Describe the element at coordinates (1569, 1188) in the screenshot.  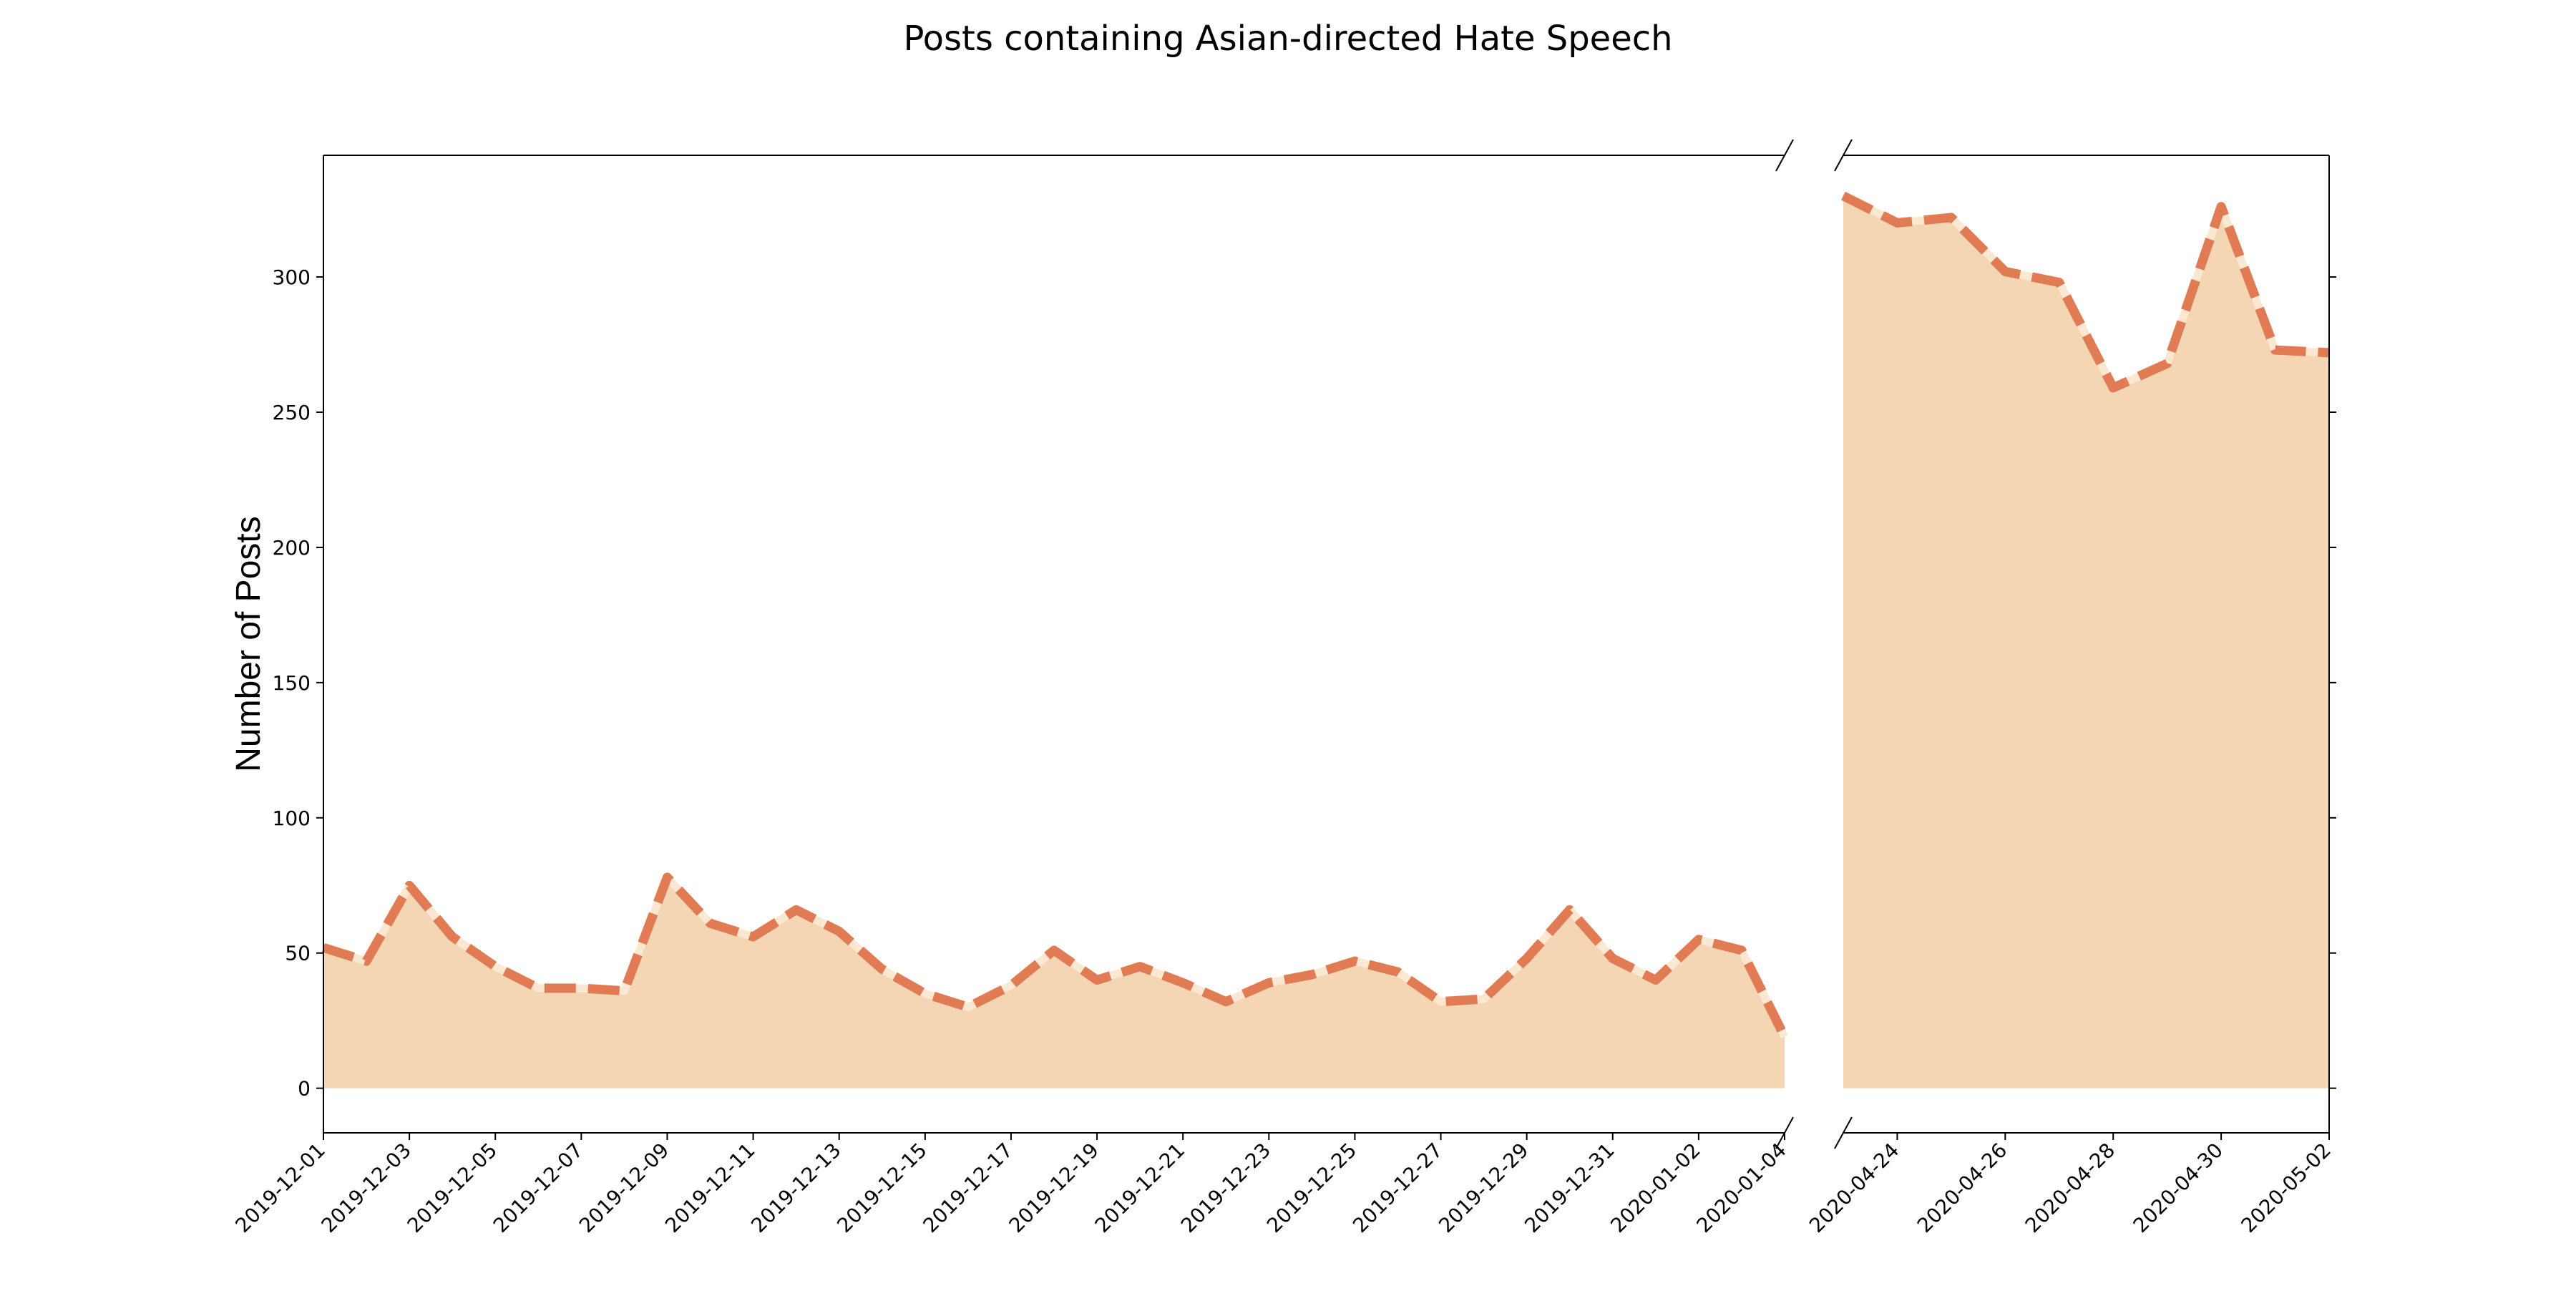
I see `x-tick-label: 2019-12-31` at that location.